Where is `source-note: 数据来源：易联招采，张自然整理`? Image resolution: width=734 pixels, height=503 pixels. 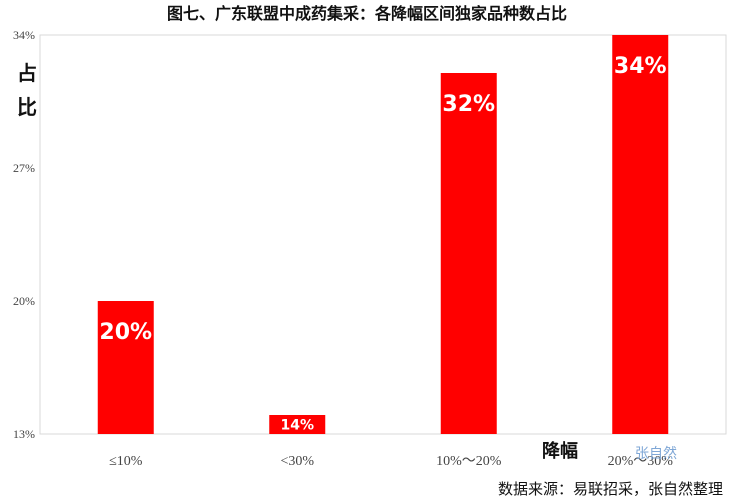 source-note: 数据来源：易联招采，张自然整理 is located at coordinates (610, 489).